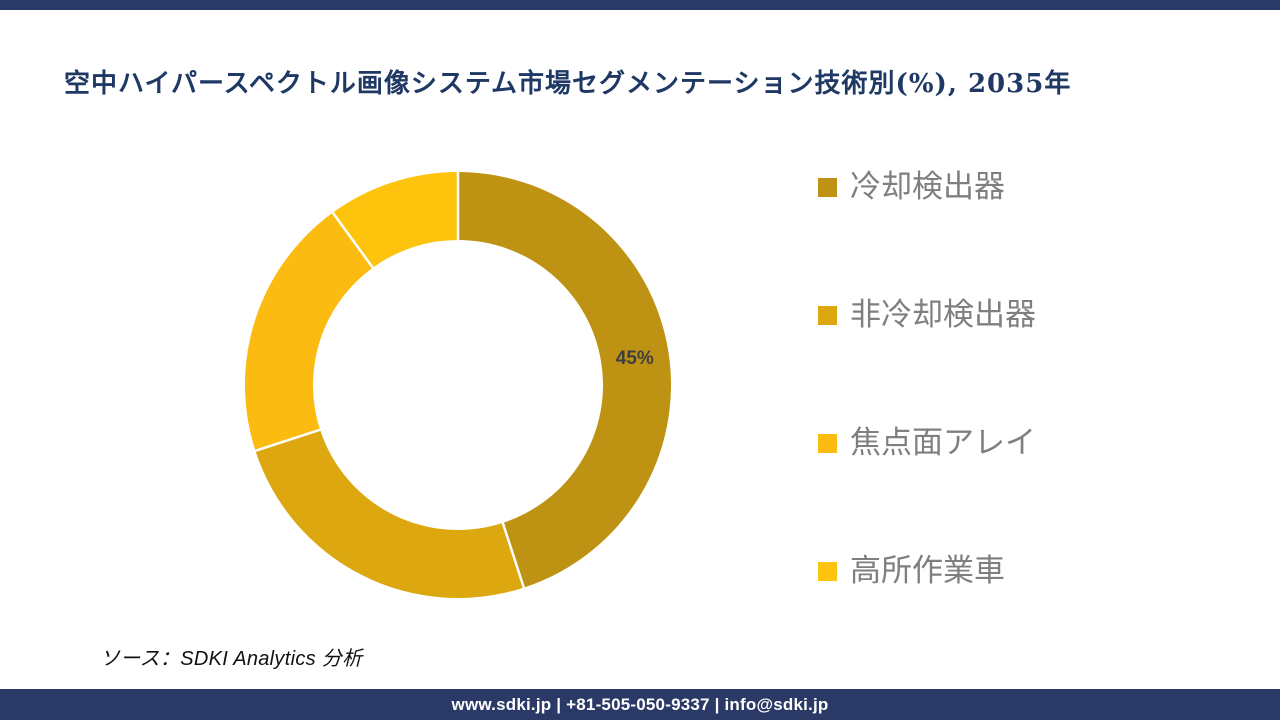  I want to click on legend-label: 焦点面アレイ, so click(943, 442).